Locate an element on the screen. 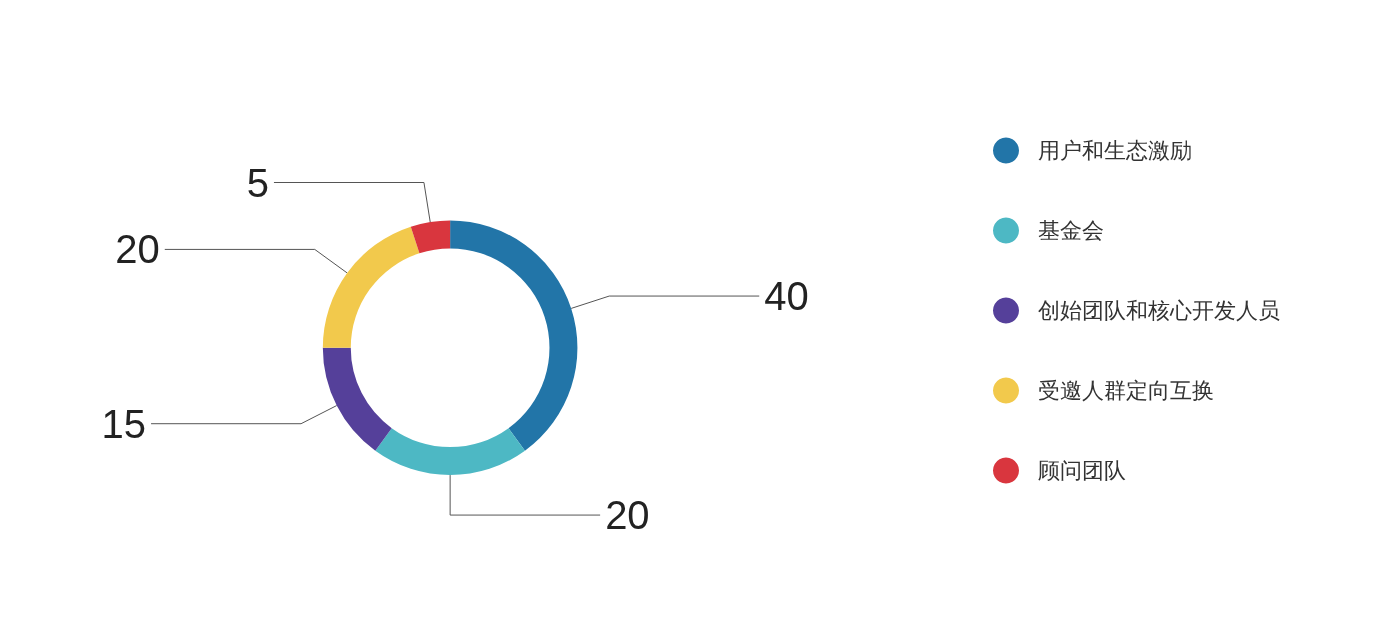 Image resolution: width=1385 pixels, height=621 pixels. legend-label: 受邀人群定向互换 is located at coordinates (1126, 390).